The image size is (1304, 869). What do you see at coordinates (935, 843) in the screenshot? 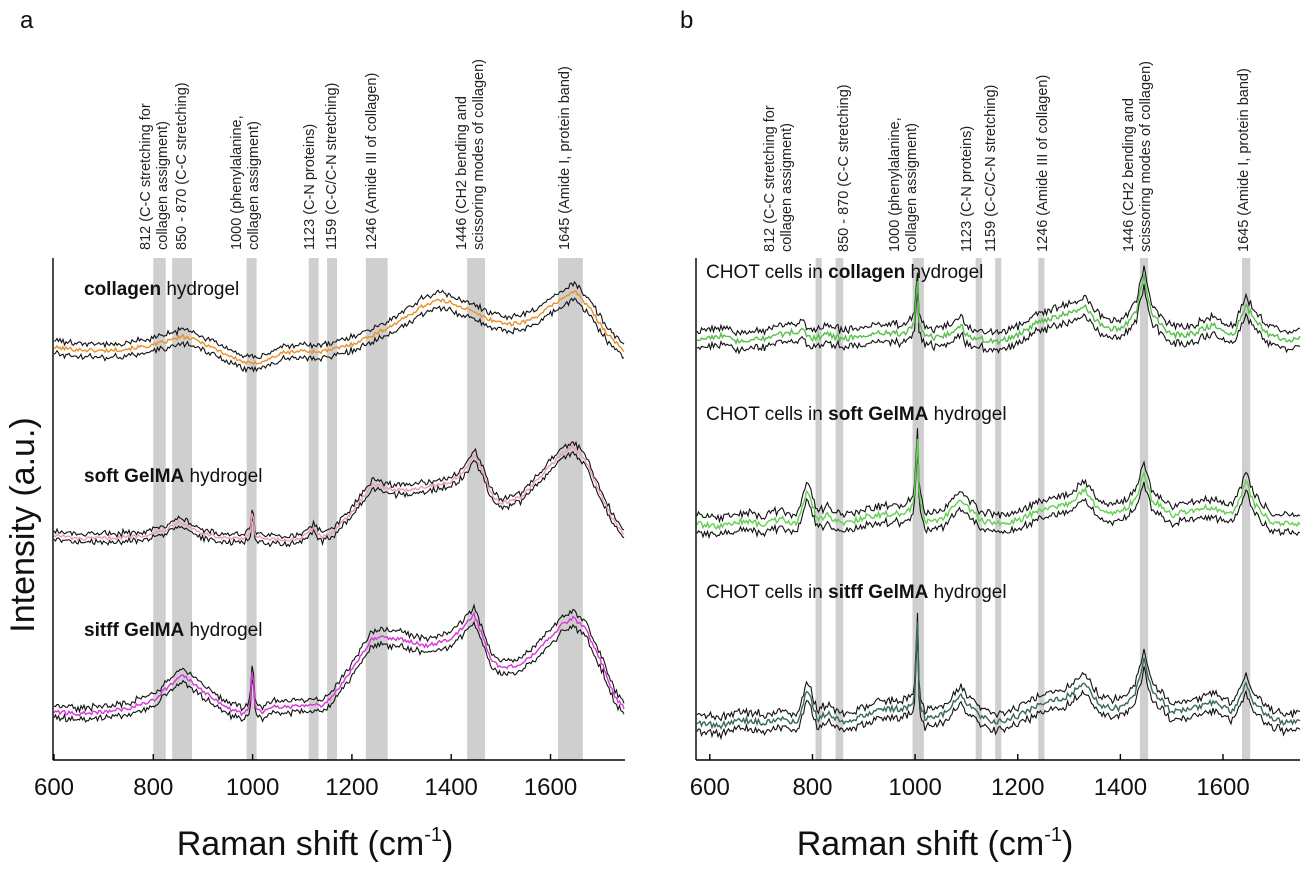
I see `x-axis-label-b: Raman shift (cm-1)` at bounding box center [935, 843].